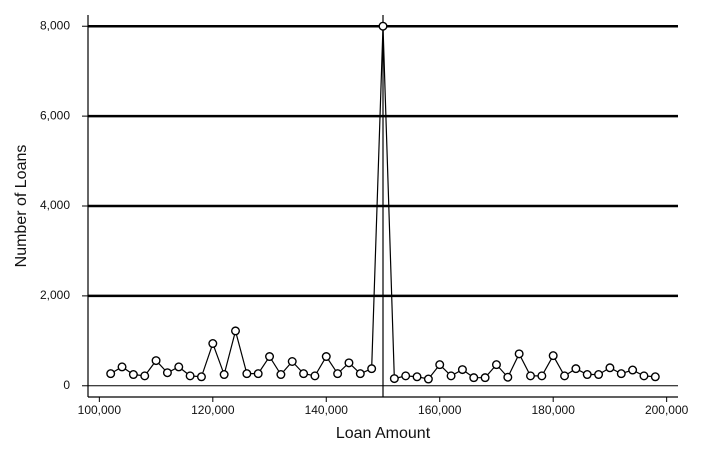 The width and height of the screenshot is (726, 455). Describe the element at coordinates (21, 206) in the screenshot. I see `y-axis-title: Number of Loans` at that location.